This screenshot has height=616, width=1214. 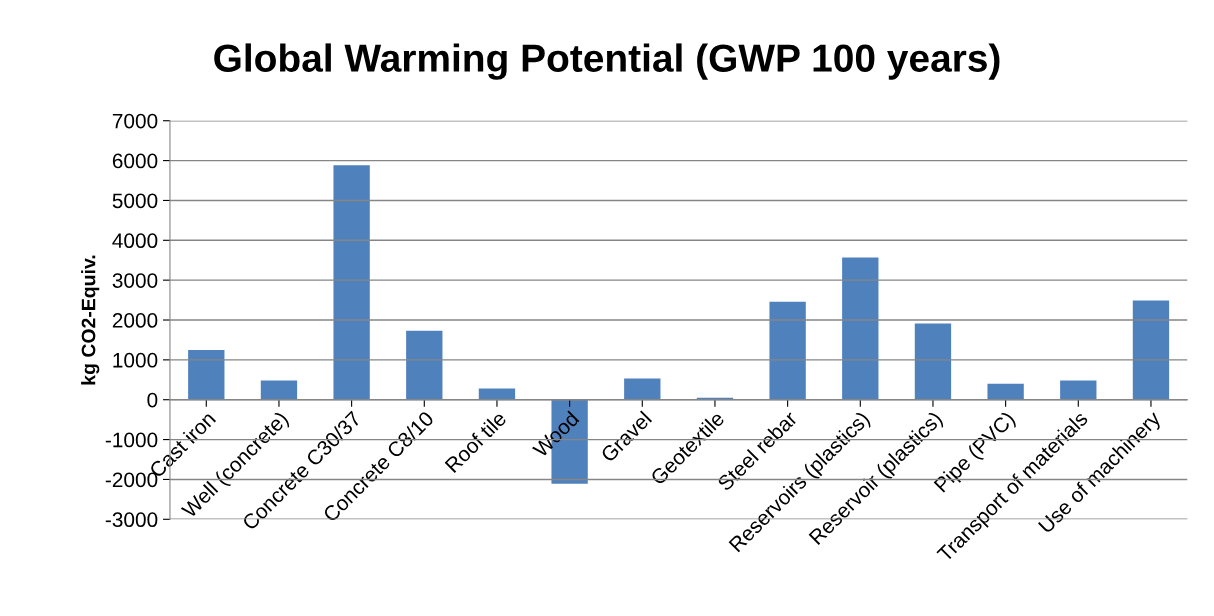 What do you see at coordinates (152, 400) in the screenshot?
I see `y-tick-label: 0` at bounding box center [152, 400].